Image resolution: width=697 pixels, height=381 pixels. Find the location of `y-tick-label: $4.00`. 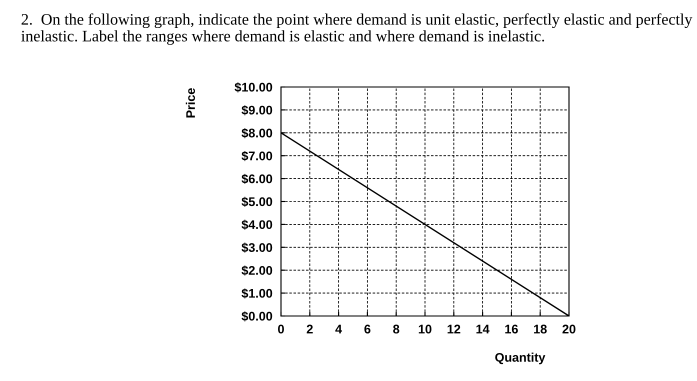

y-tick-label: $4.00 is located at coordinates (257, 225).